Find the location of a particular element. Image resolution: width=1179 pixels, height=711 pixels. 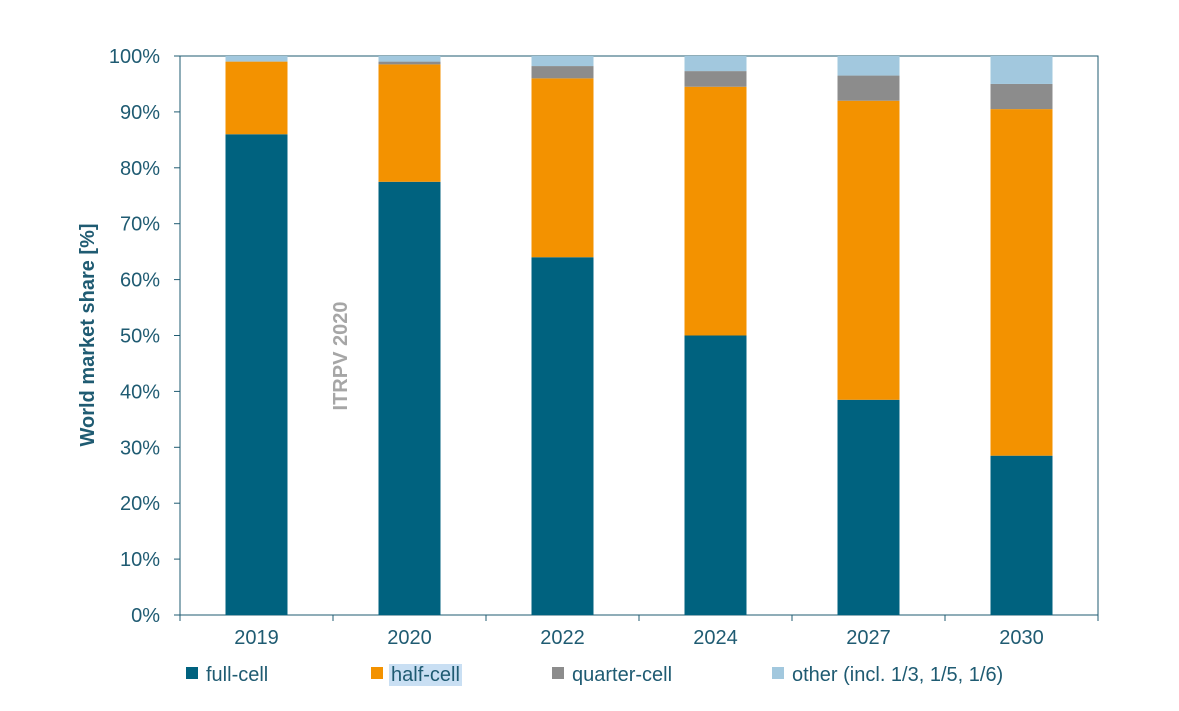

legend-item-other: other (incl. 1/3, 1/5, 1/6) is located at coordinates (888, 674).